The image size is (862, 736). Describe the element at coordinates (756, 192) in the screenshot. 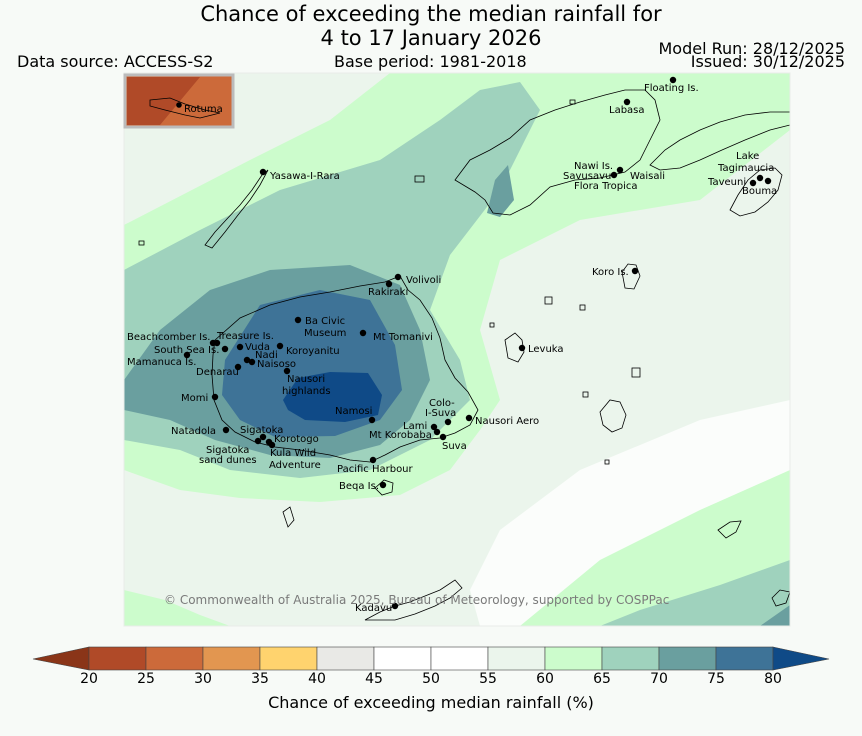

I see `taveuni-coast` at that location.